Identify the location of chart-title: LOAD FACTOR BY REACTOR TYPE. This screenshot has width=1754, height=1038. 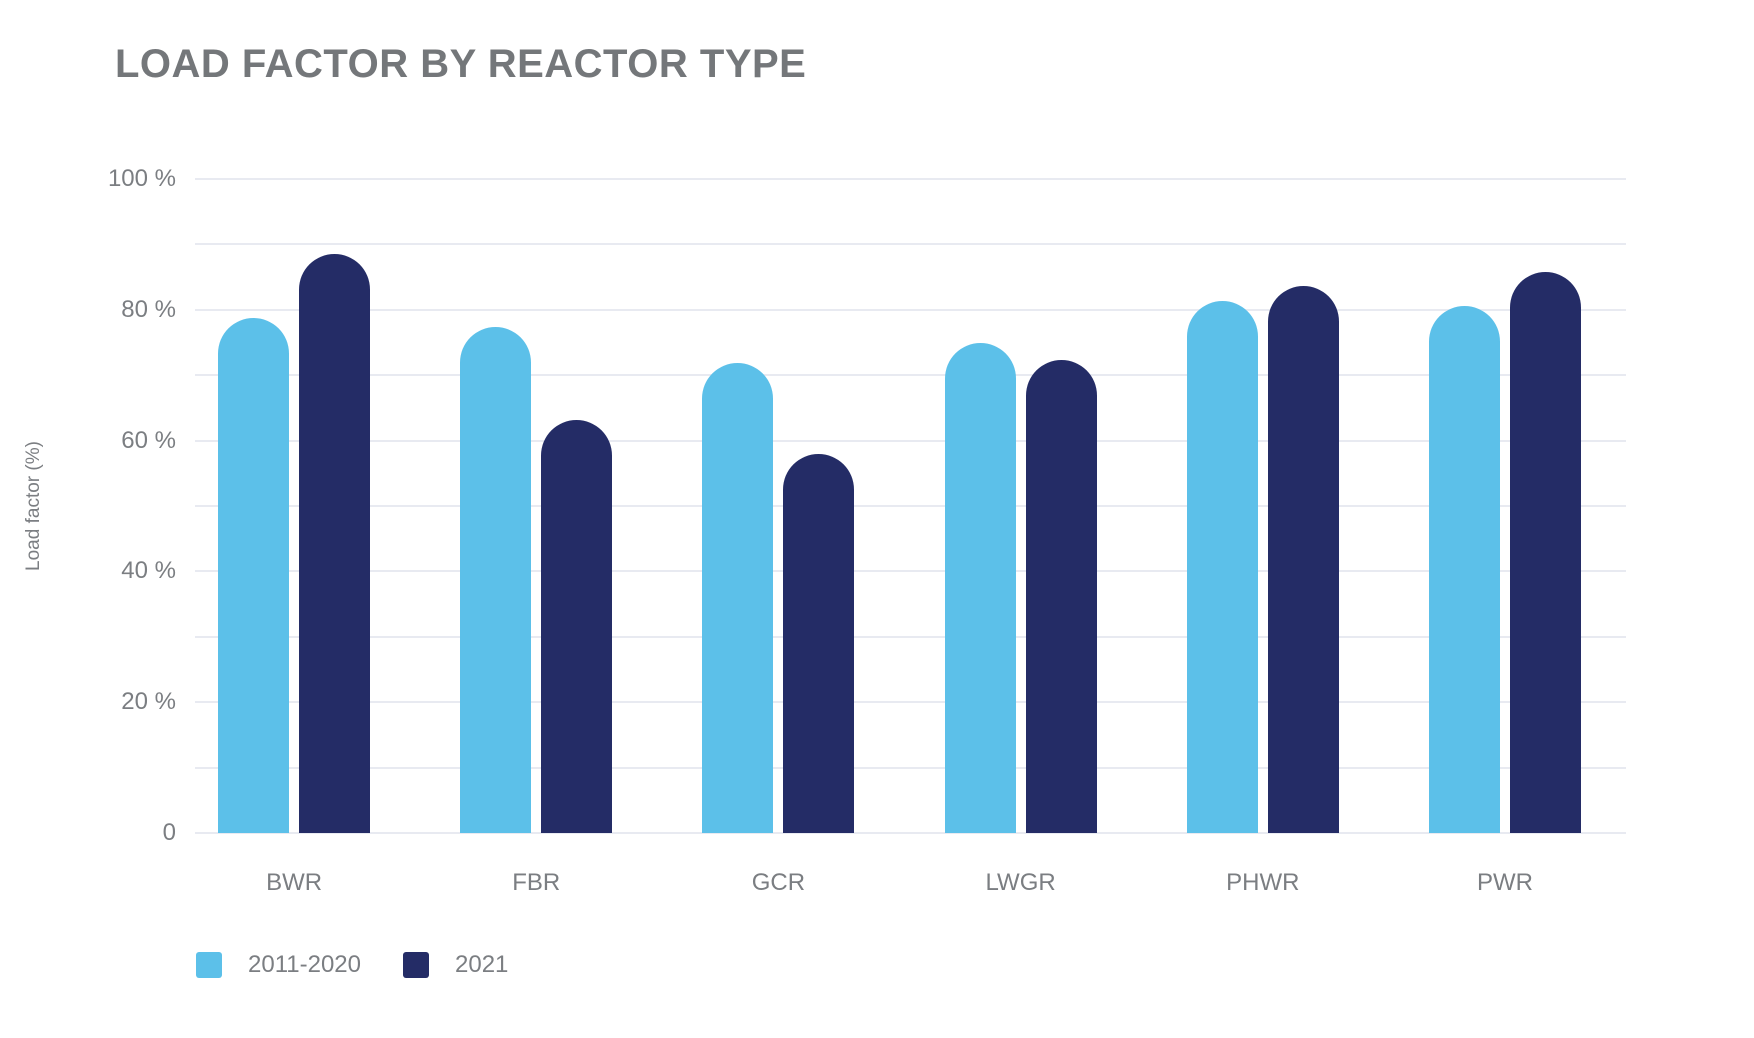
(461, 64).